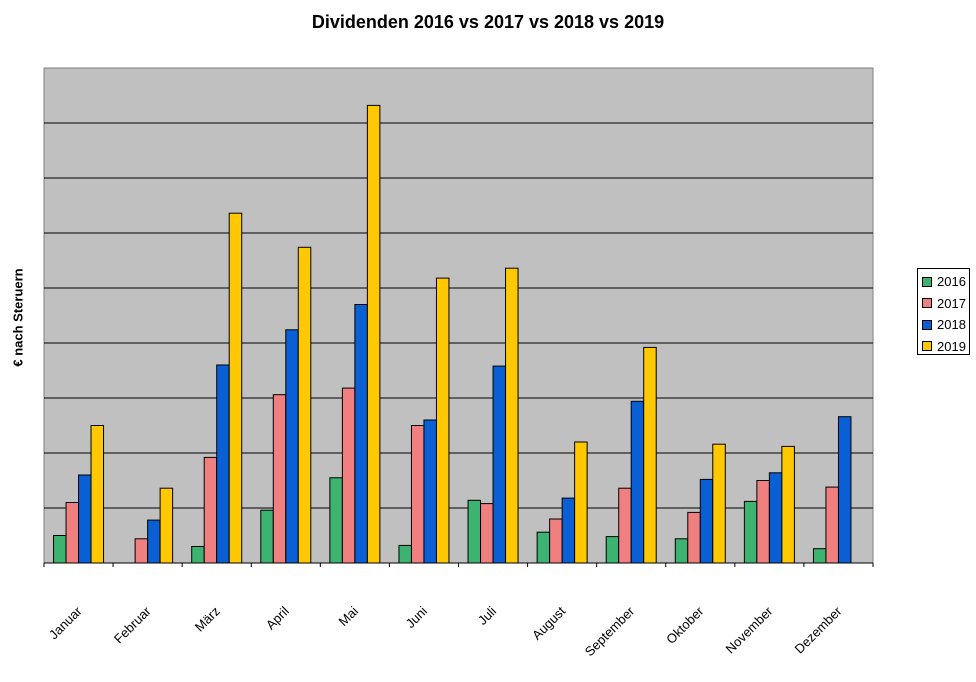 This screenshot has height=682, width=976. Describe the element at coordinates (612, 550) in the screenshot. I see `bar-2016-September` at that location.